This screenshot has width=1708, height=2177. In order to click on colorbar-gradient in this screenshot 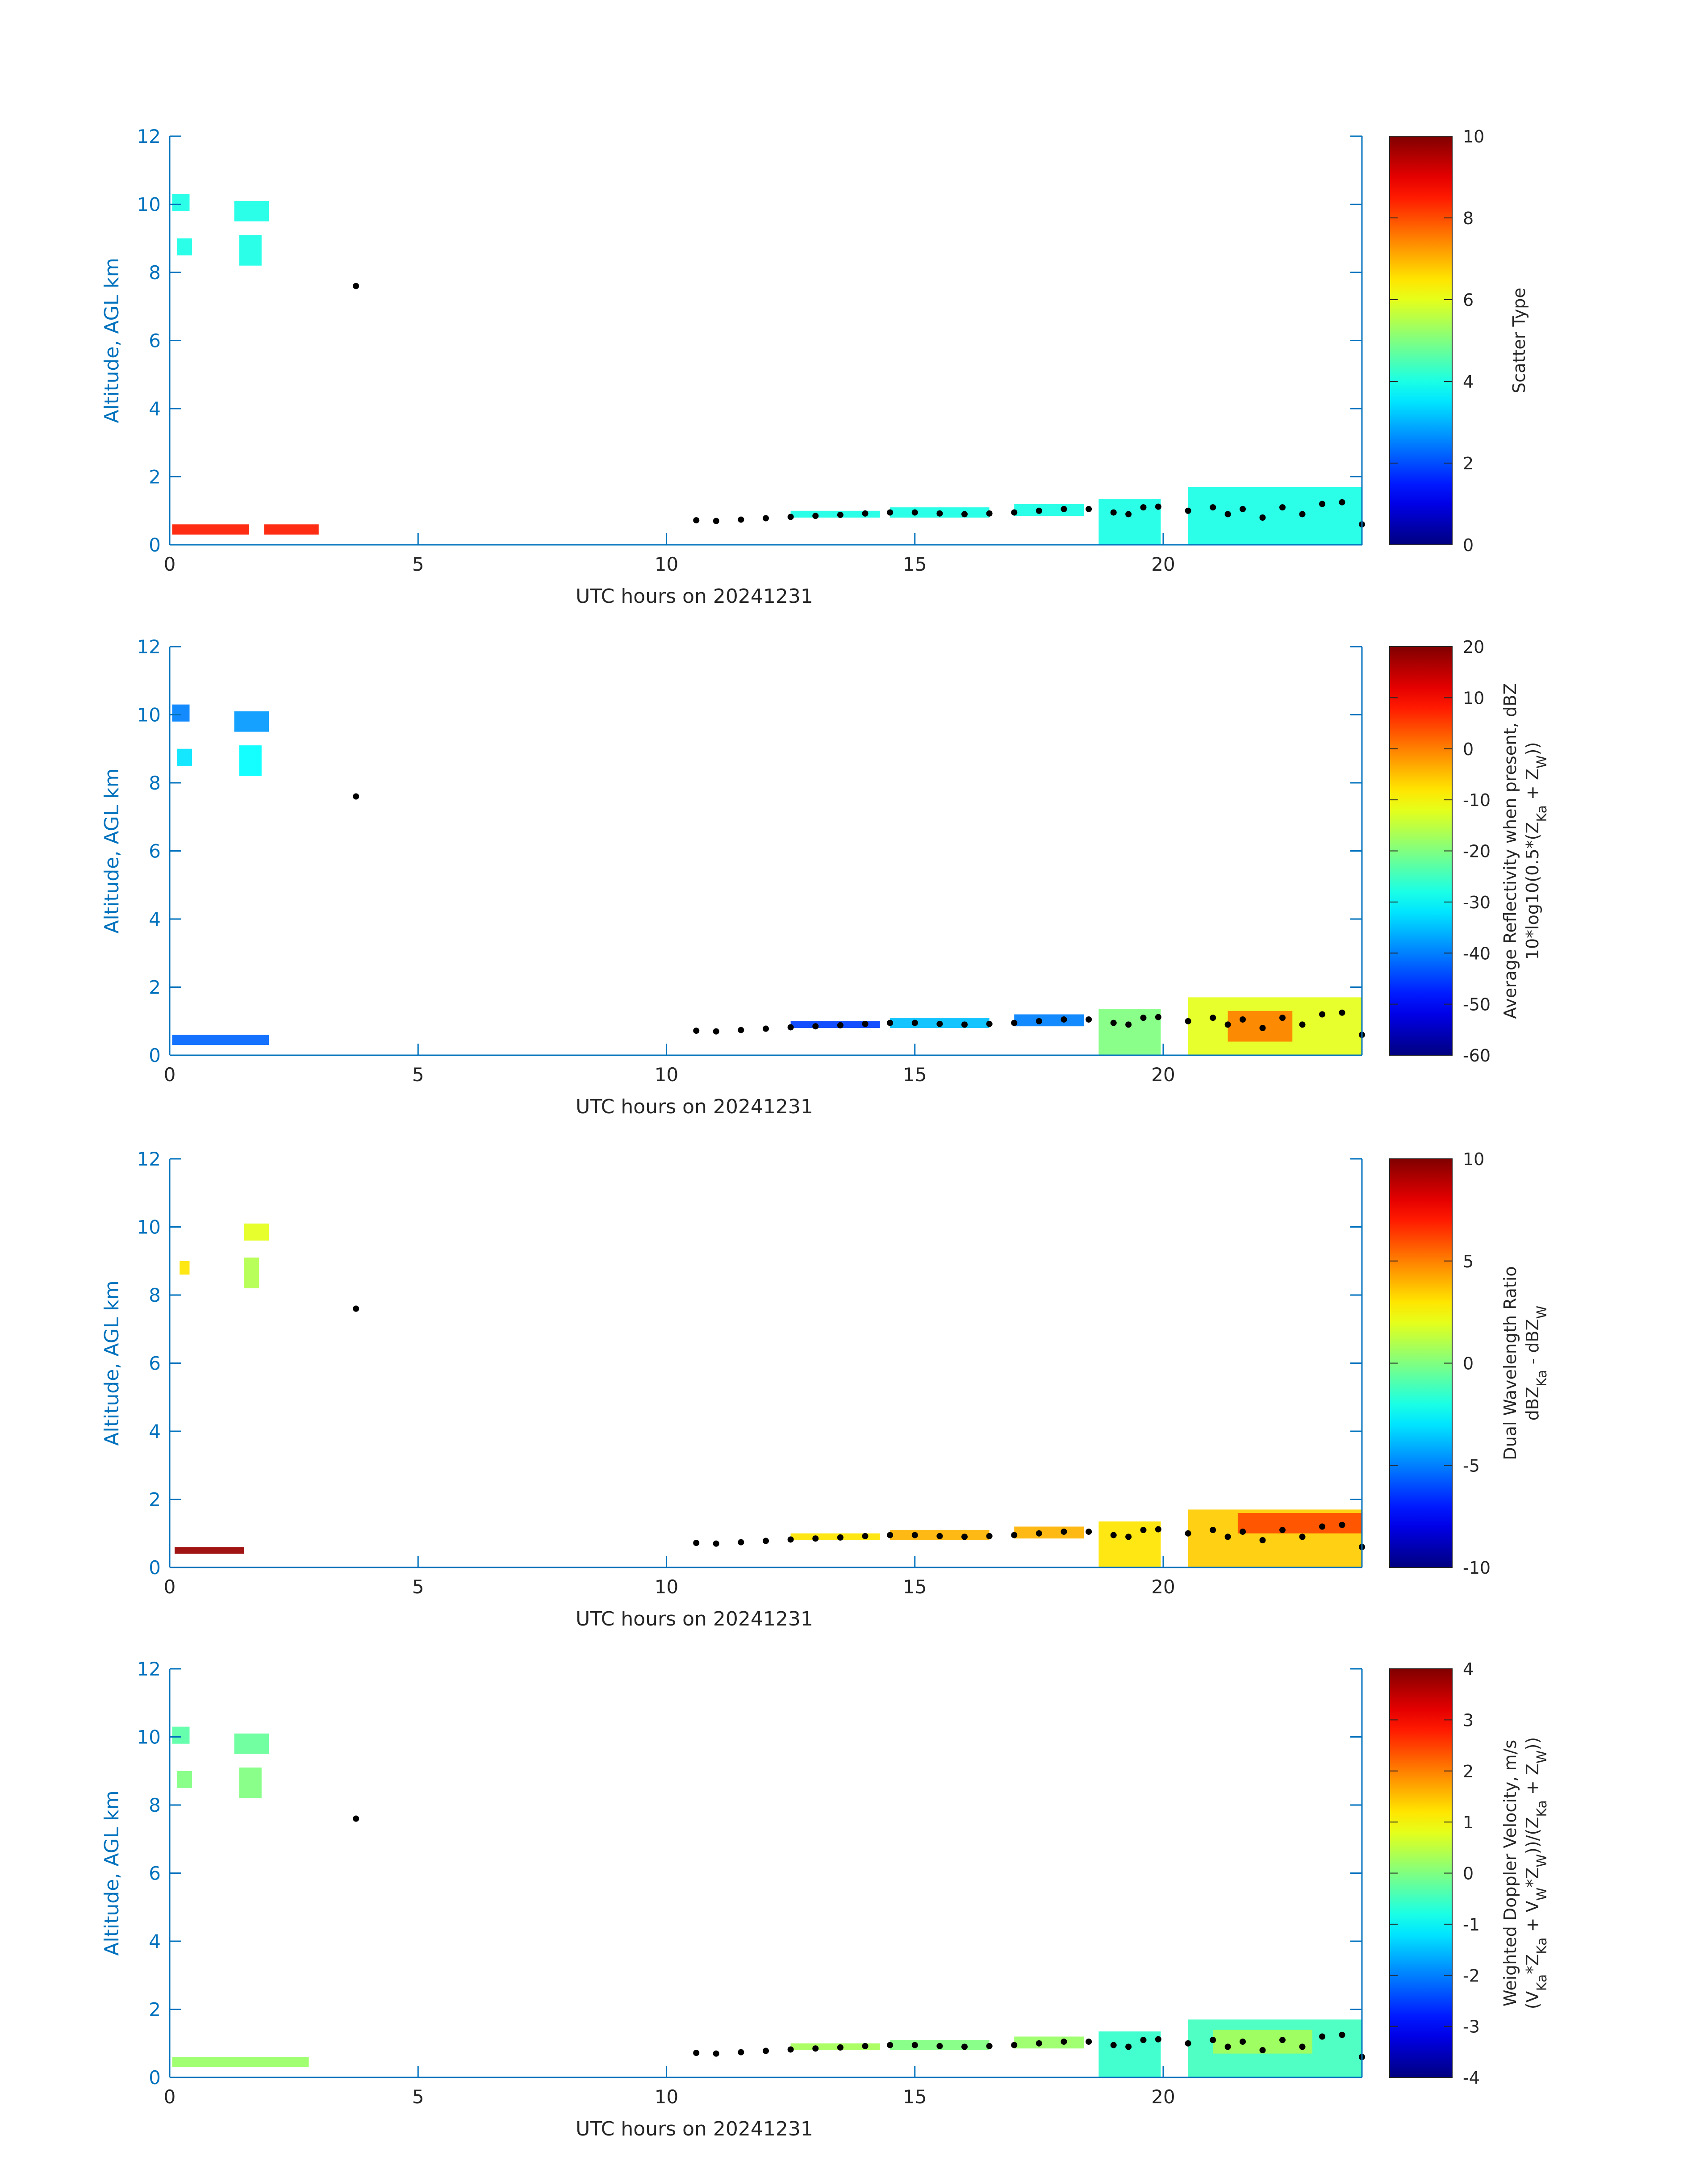, I will do `click(1421, 851)`.